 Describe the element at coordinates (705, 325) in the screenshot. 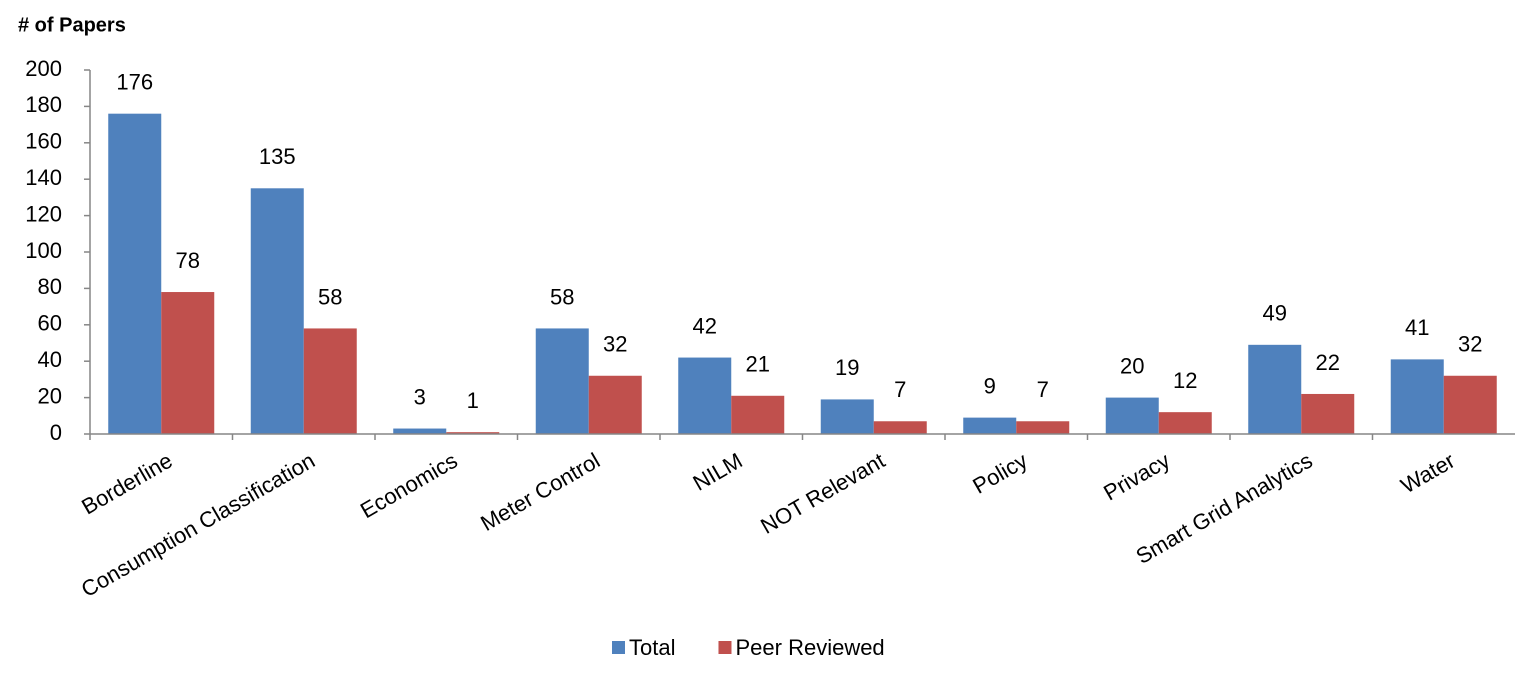

I see `value-label: 42` at that location.